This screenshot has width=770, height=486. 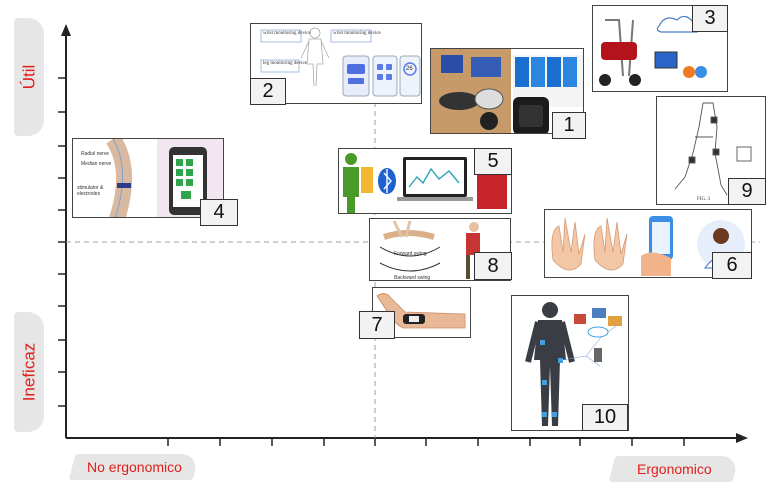 What do you see at coordinates (605, 417) in the screenshot?
I see `item-10-number: 10` at bounding box center [605, 417].